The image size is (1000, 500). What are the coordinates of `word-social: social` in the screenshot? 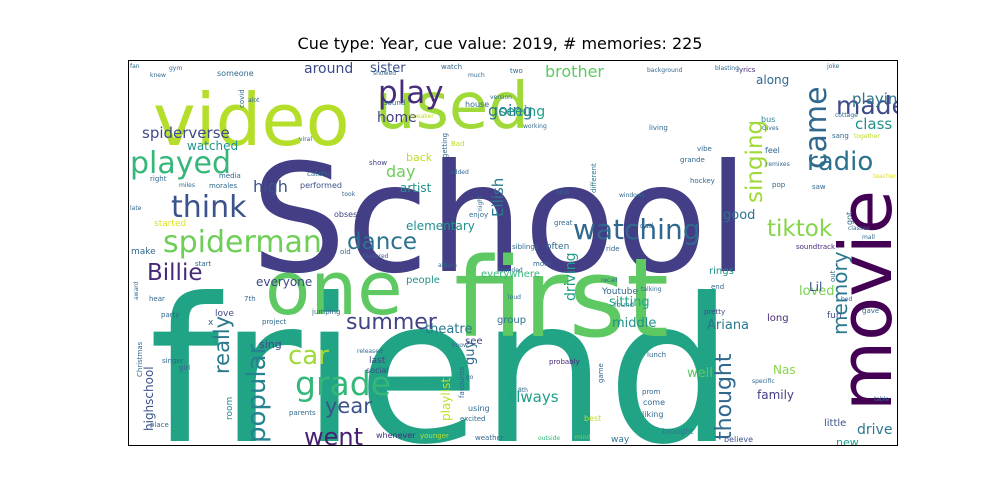 It's located at (377, 370).